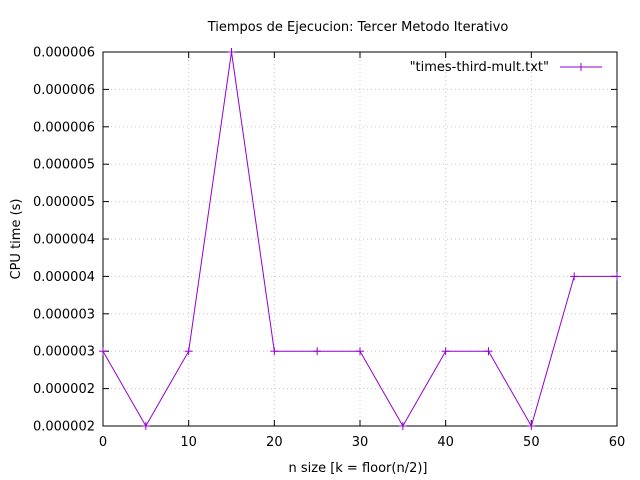  What do you see at coordinates (103, 442) in the screenshot?
I see `x-tick-label: 0` at bounding box center [103, 442].